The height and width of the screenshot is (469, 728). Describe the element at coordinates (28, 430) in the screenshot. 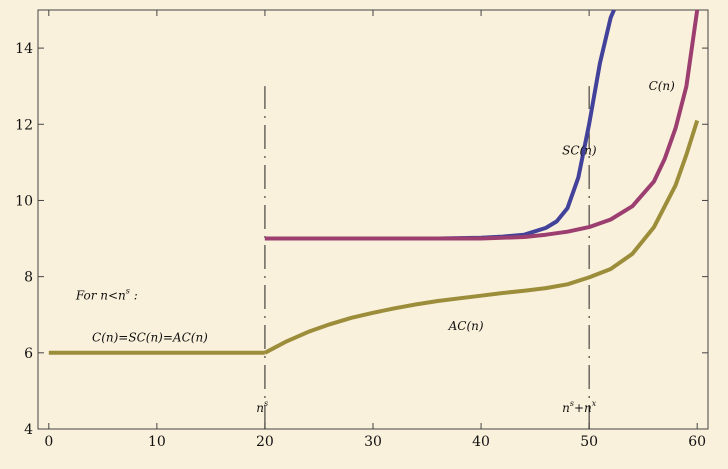

I see `y-tick-label: 4` at that location.